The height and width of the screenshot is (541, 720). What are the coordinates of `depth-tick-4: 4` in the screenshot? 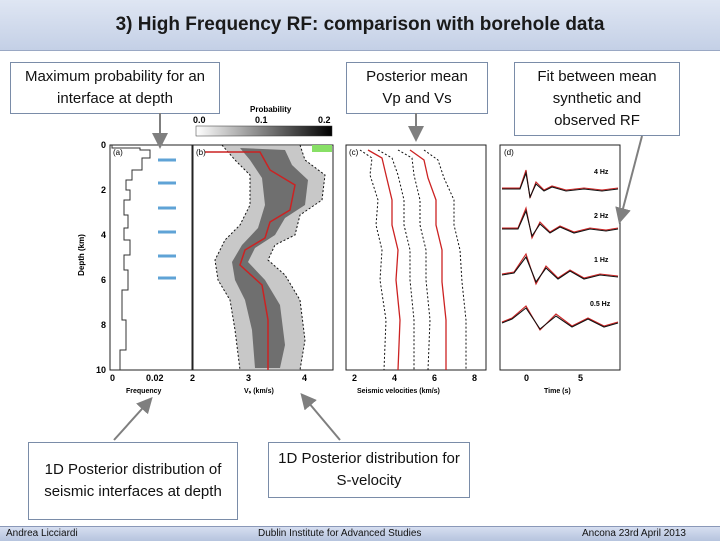 It's located at (103, 235).